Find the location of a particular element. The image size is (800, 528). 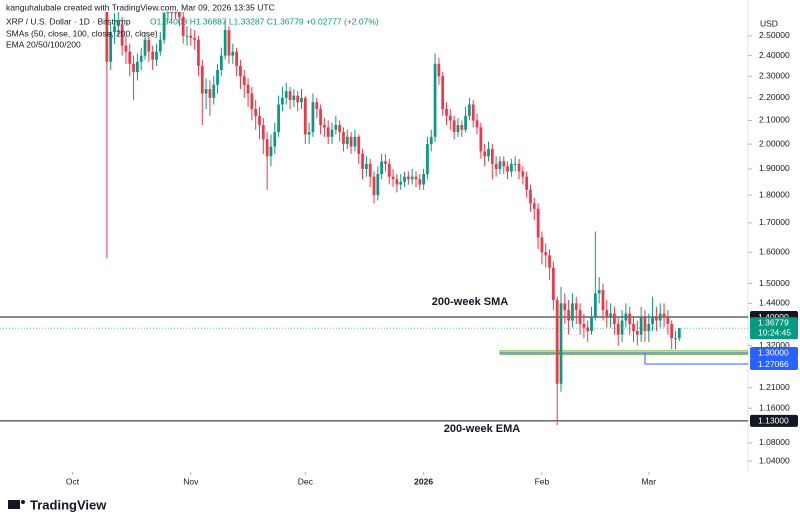

y-tick-label: 1.32000 is located at coordinates (774, 345).